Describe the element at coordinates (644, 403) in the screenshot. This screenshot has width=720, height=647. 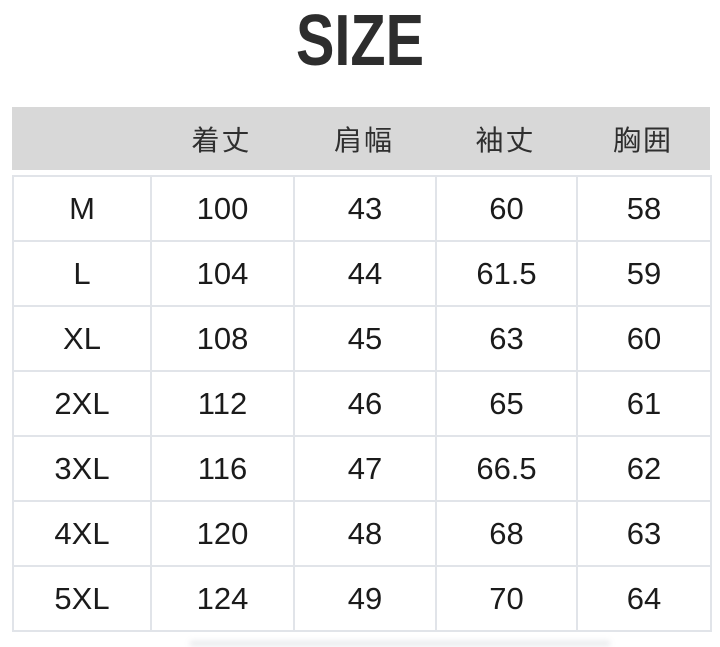
I see `table-cell: 61` at that location.